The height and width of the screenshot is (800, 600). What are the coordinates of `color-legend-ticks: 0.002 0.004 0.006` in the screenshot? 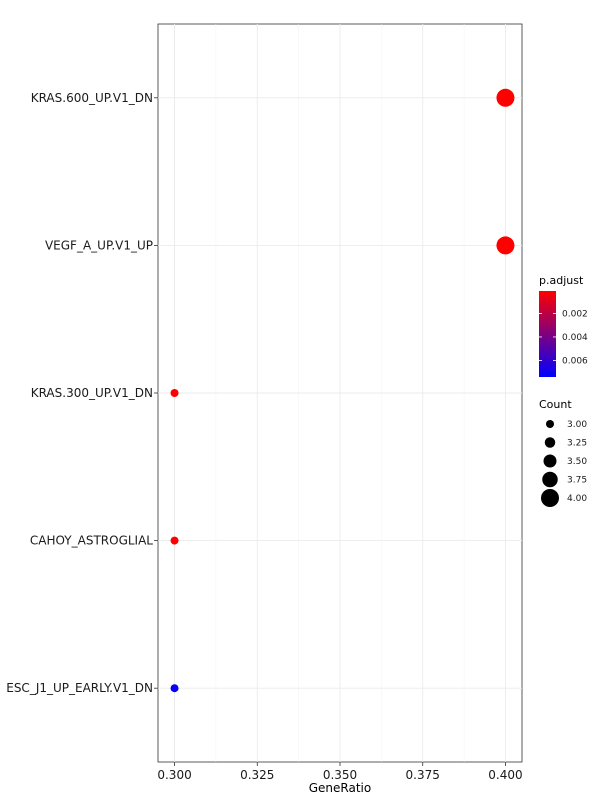 It's located at (563, 338).